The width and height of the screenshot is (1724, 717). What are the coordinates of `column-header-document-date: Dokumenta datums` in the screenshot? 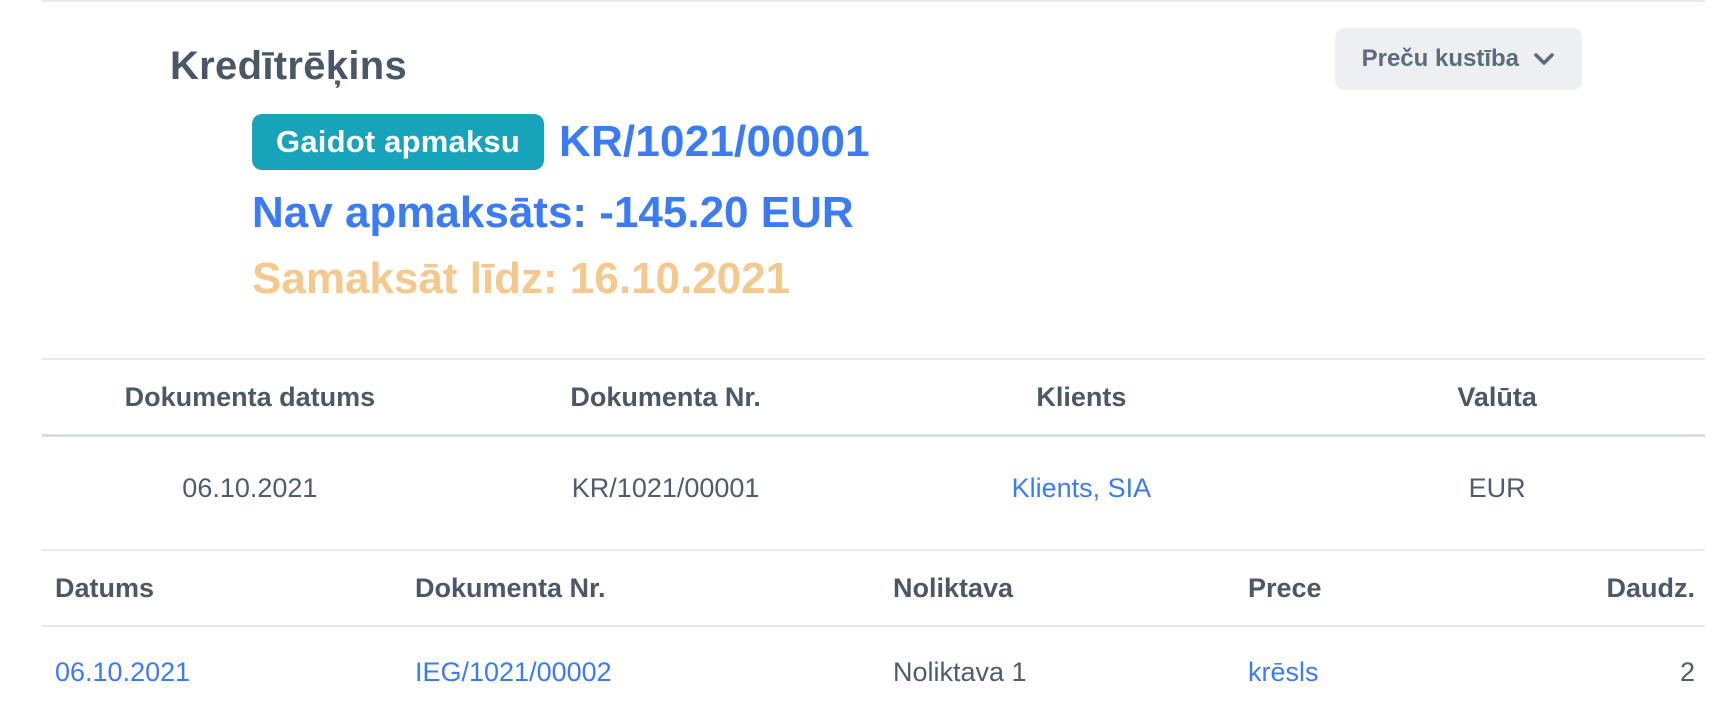 It's located at (250, 398).